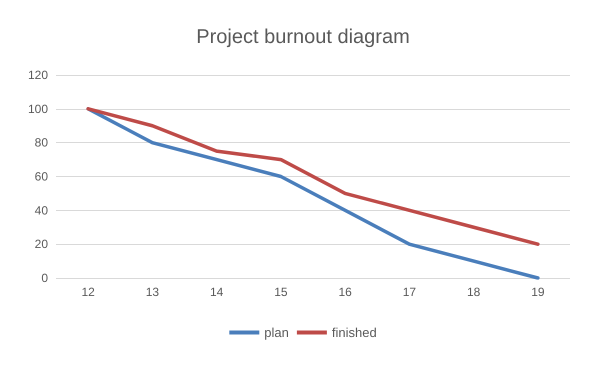 Image resolution: width=606 pixels, height=370 pixels. I want to click on y-tick-label: 0, so click(44, 278).